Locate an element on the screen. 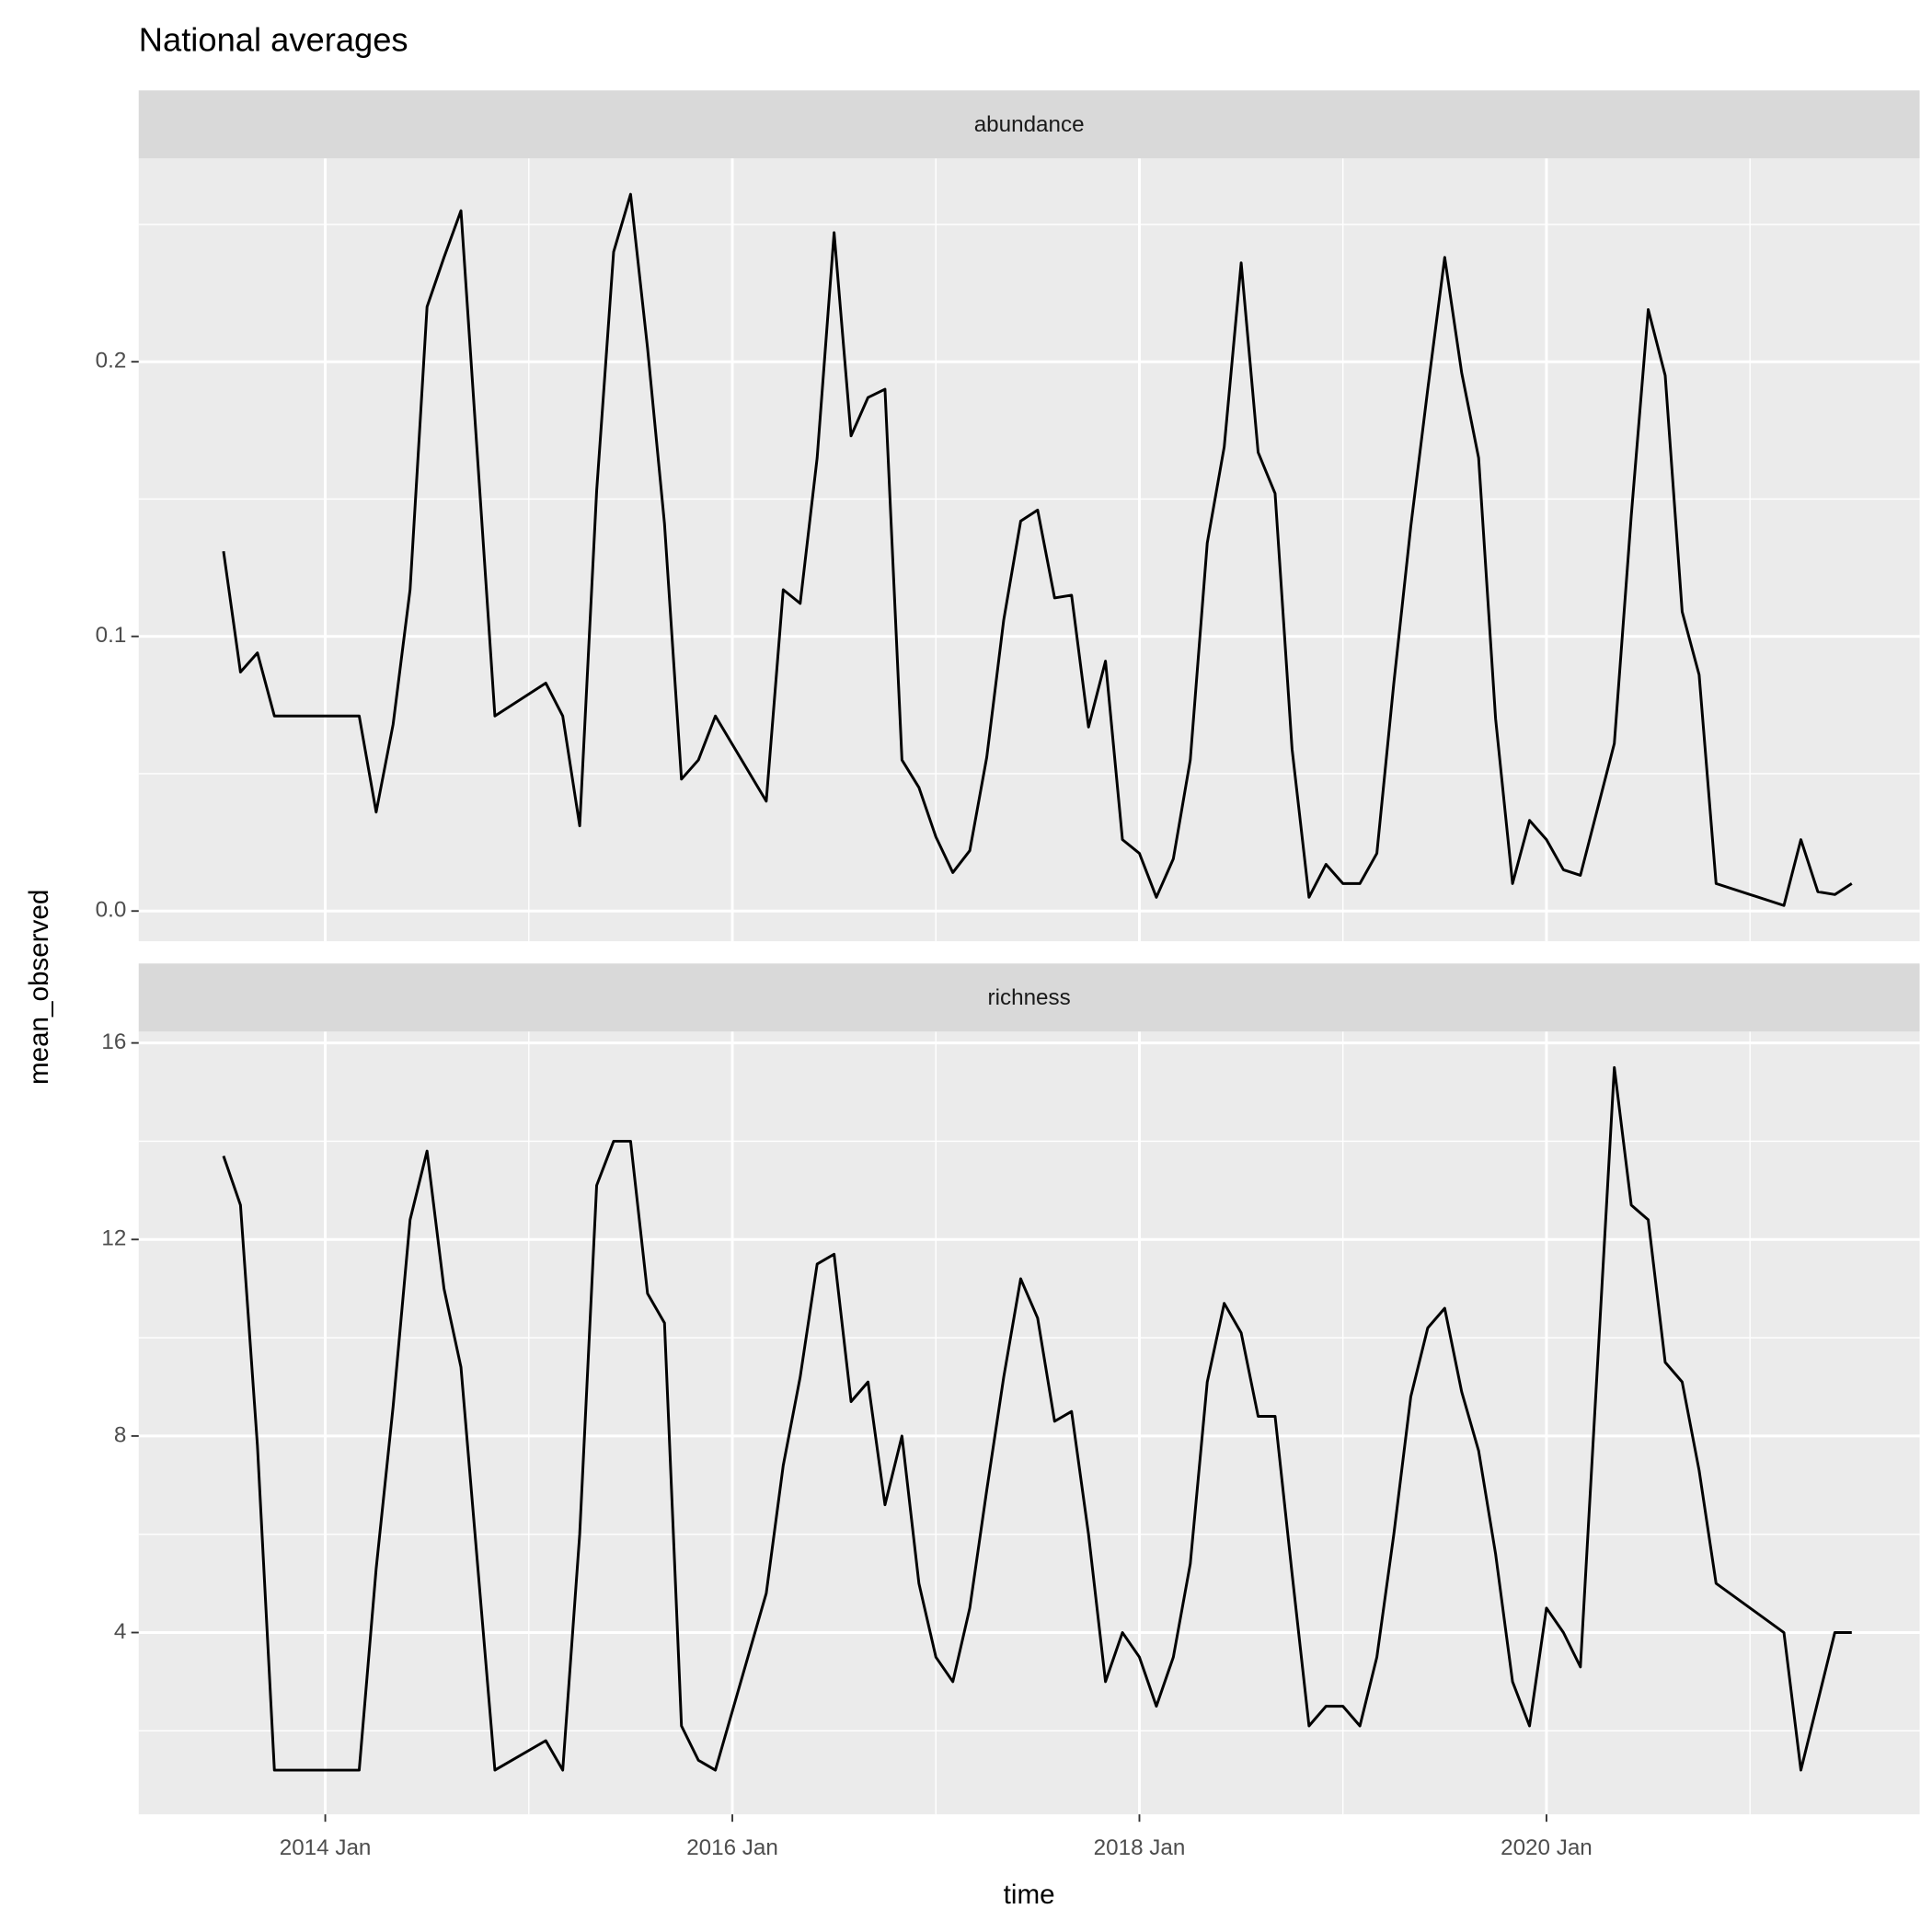 This screenshot has height=1932, width=1932. strip-label: abundance is located at coordinates (1029, 124).